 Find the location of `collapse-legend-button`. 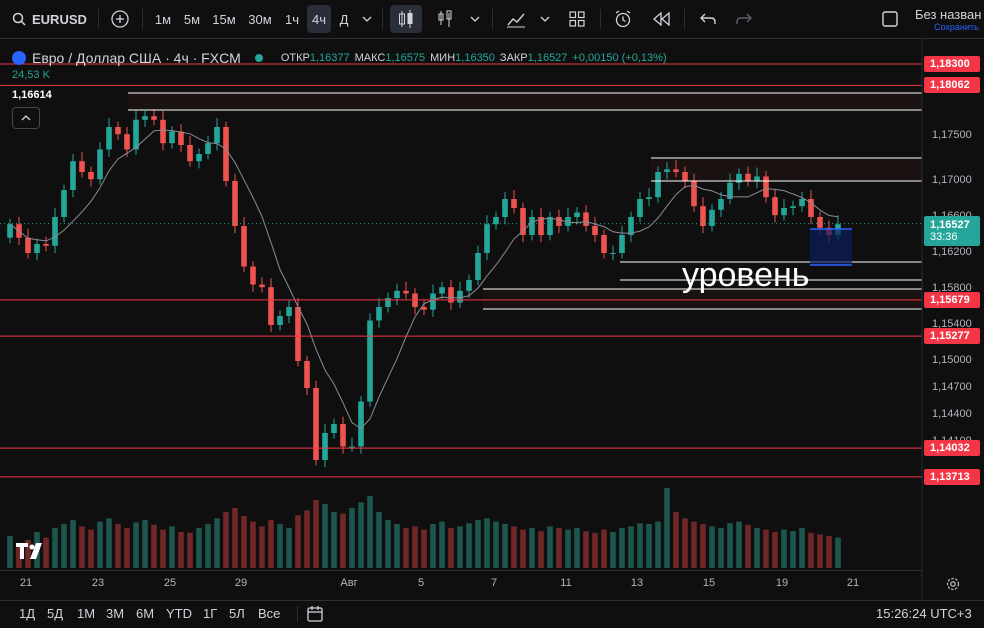

collapse-legend-button is located at coordinates (26, 118).